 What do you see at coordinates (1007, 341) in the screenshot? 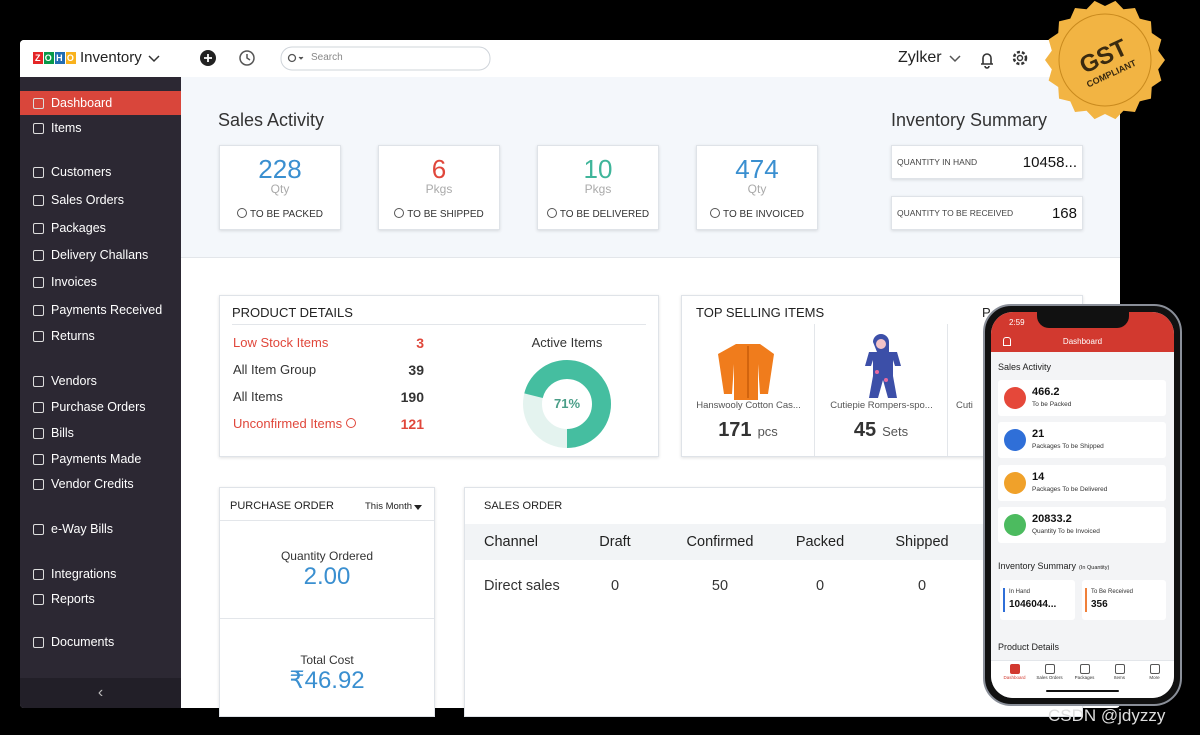
I see `phone-bell` at bounding box center [1007, 341].